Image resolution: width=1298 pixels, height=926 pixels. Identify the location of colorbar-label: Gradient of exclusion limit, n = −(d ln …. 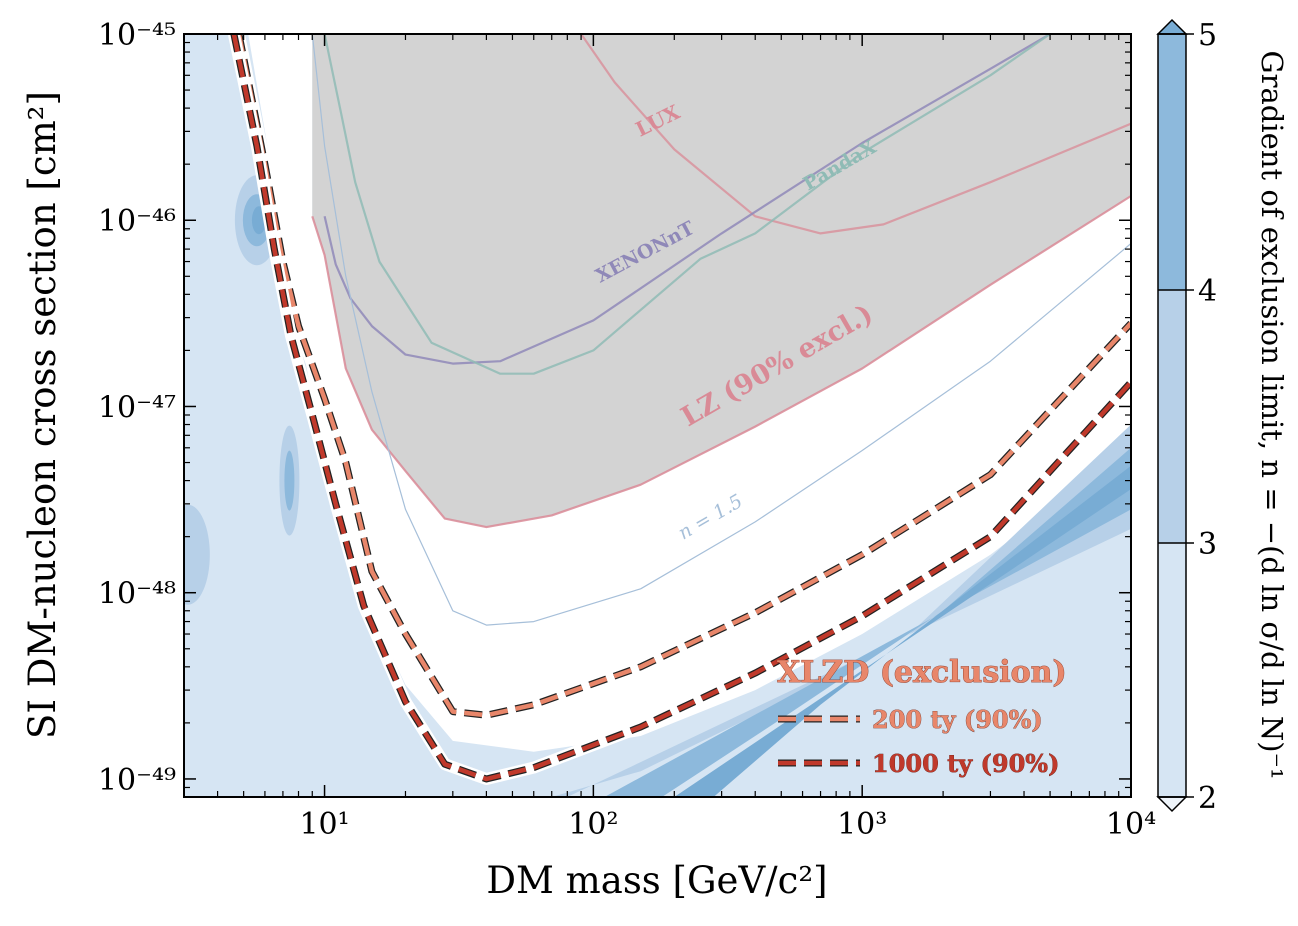
(1272, 414).